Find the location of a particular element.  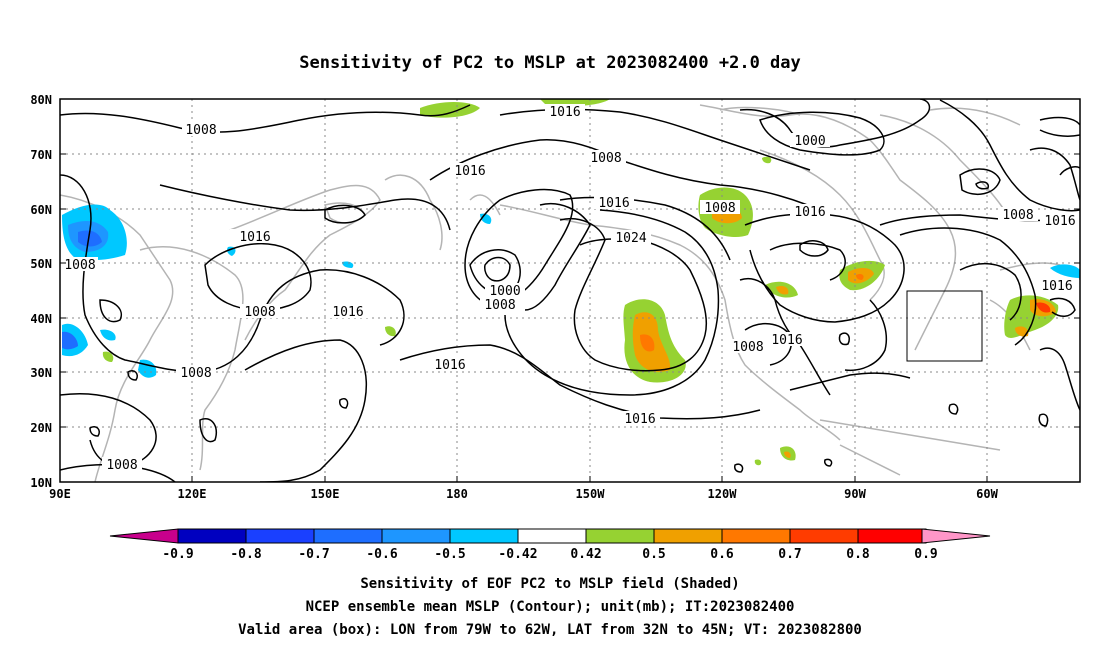

lon-label: 150W is located at coordinates (591, 494).